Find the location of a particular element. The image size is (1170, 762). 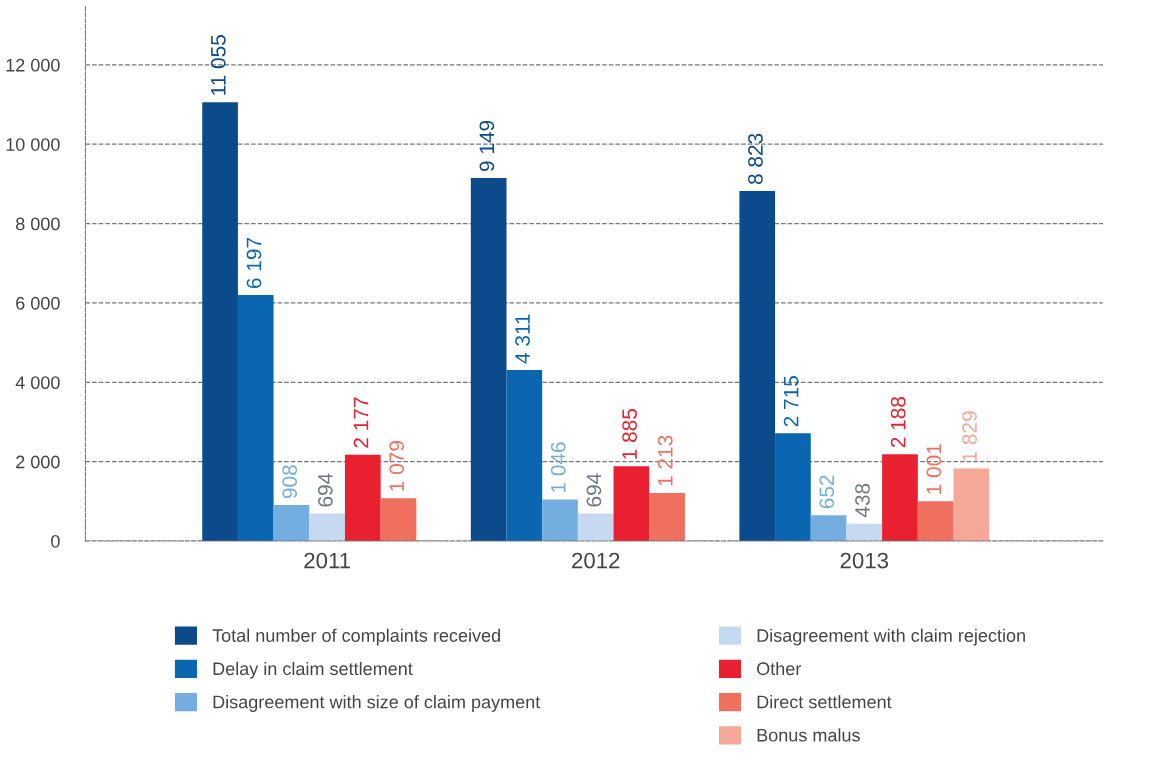

x-tick-label: 2011 is located at coordinates (327, 560).